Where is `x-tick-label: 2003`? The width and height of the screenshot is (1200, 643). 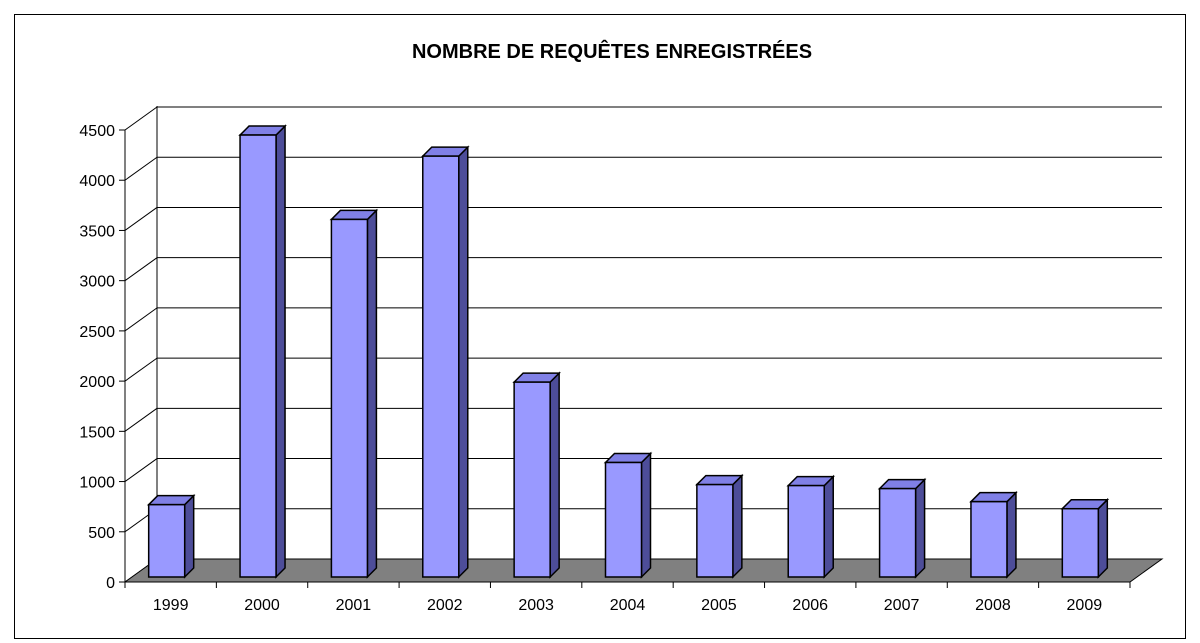
x-tick-label: 2003 is located at coordinates (536, 605).